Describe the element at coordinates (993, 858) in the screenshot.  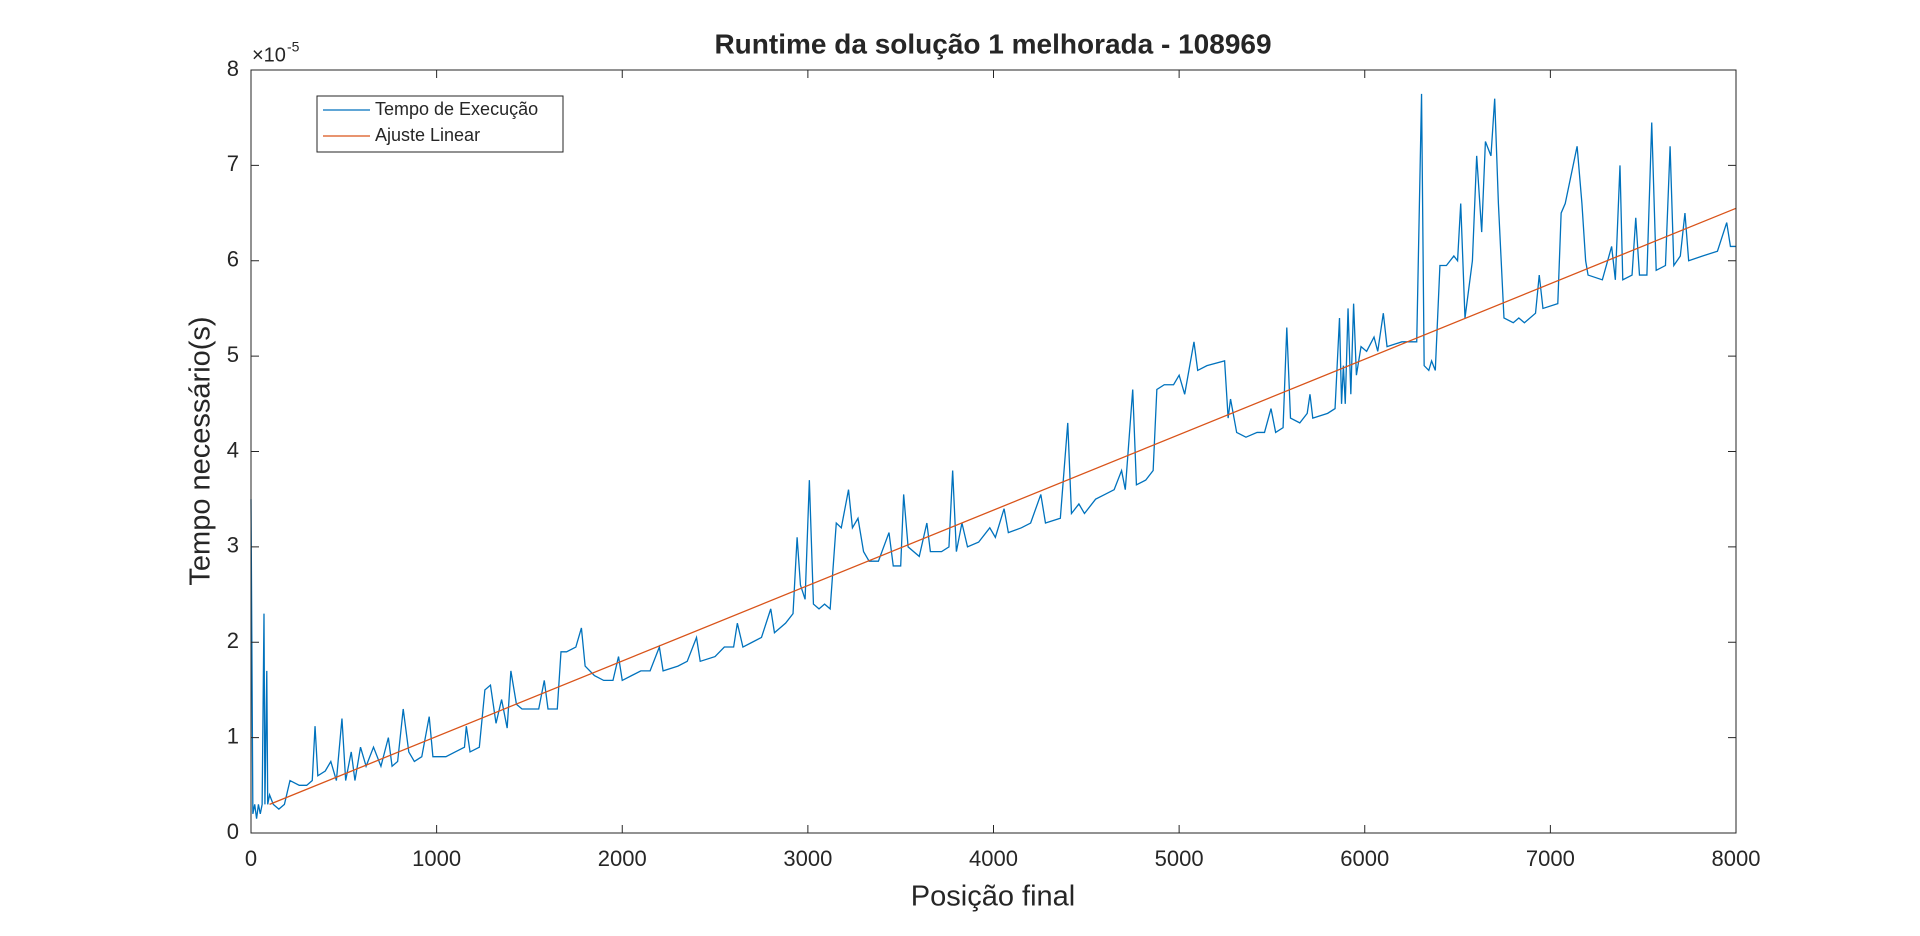
I see `x-tick-label: 4000` at that location.